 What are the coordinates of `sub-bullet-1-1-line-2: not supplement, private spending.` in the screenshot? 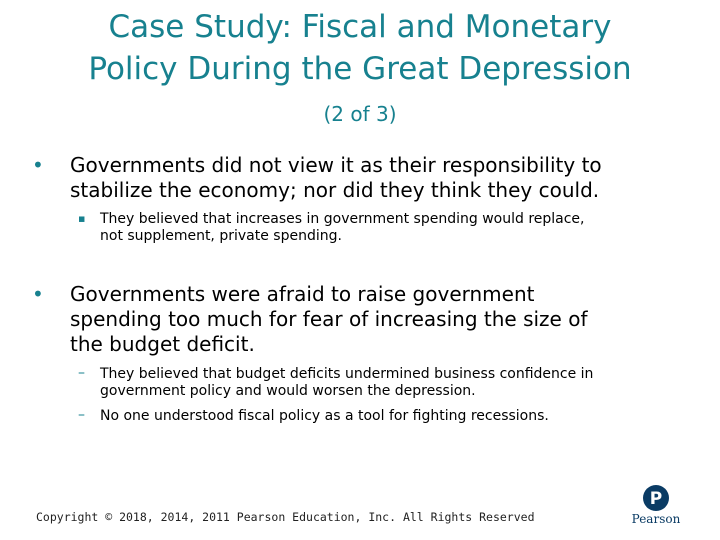 It's located at (221, 236).